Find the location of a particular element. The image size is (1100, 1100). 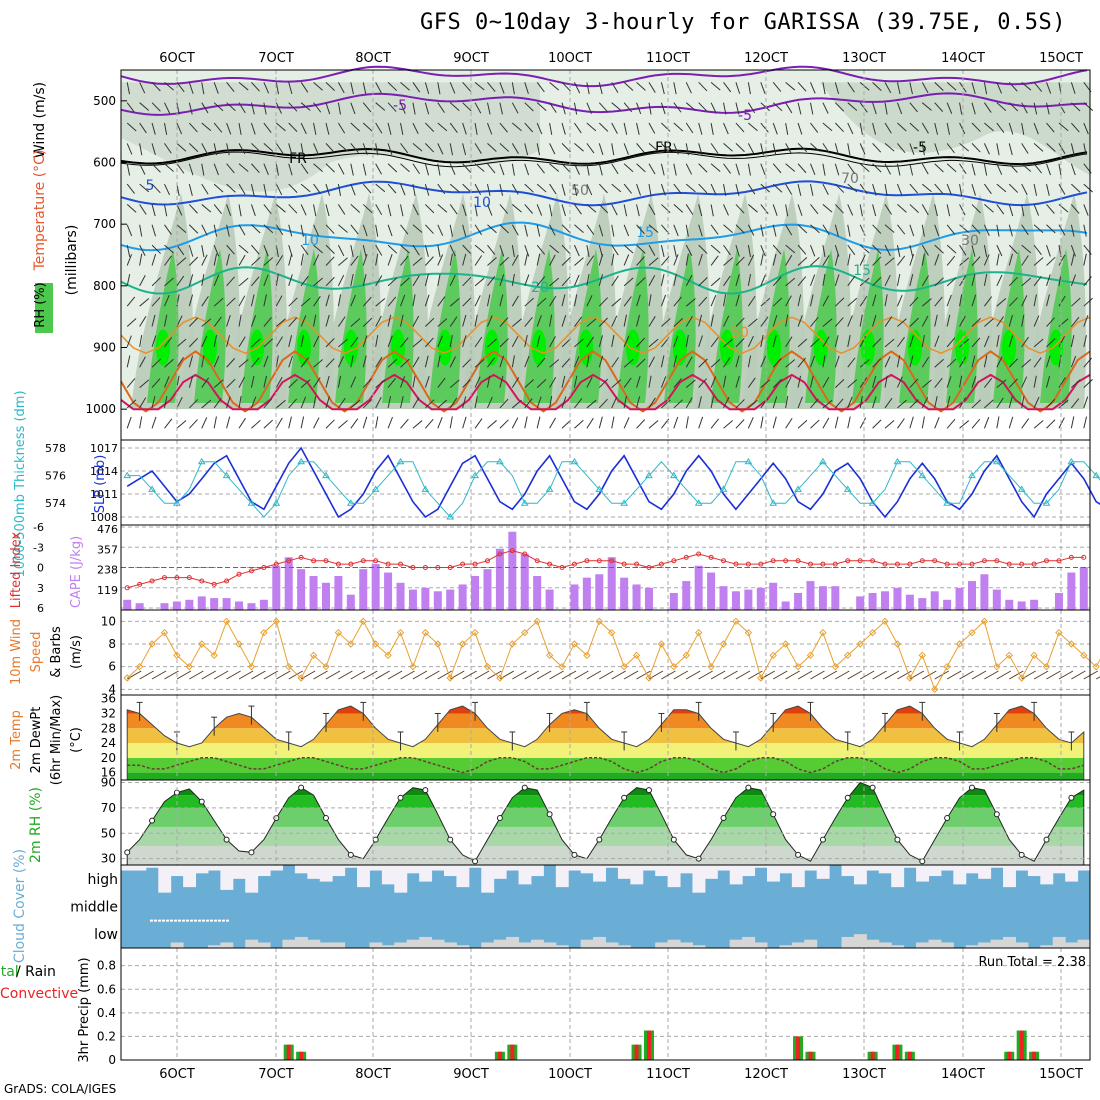

thickness-line is located at coordinates (613, 489).